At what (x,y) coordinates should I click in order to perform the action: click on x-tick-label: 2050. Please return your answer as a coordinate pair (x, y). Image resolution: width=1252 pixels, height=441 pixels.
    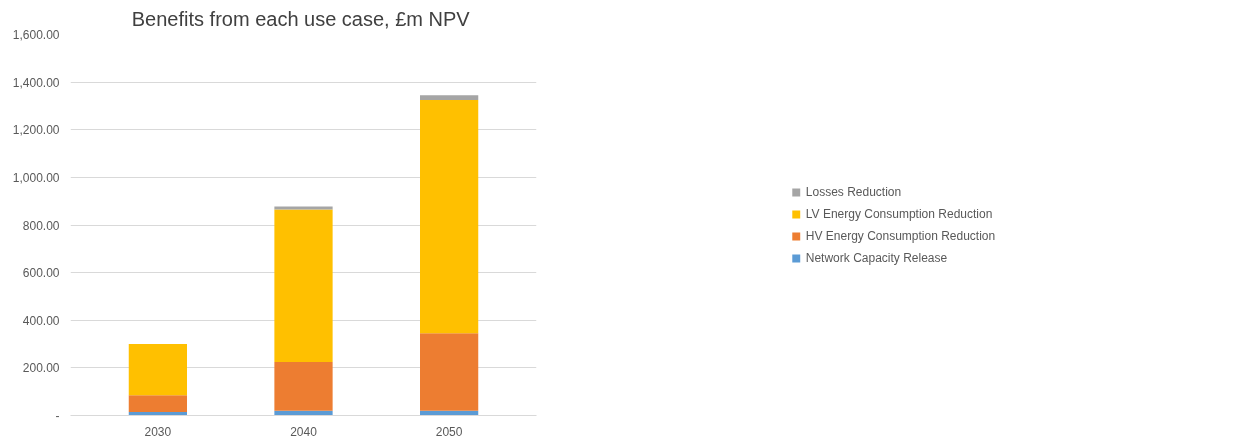
    Looking at the image, I should click on (449, 431).